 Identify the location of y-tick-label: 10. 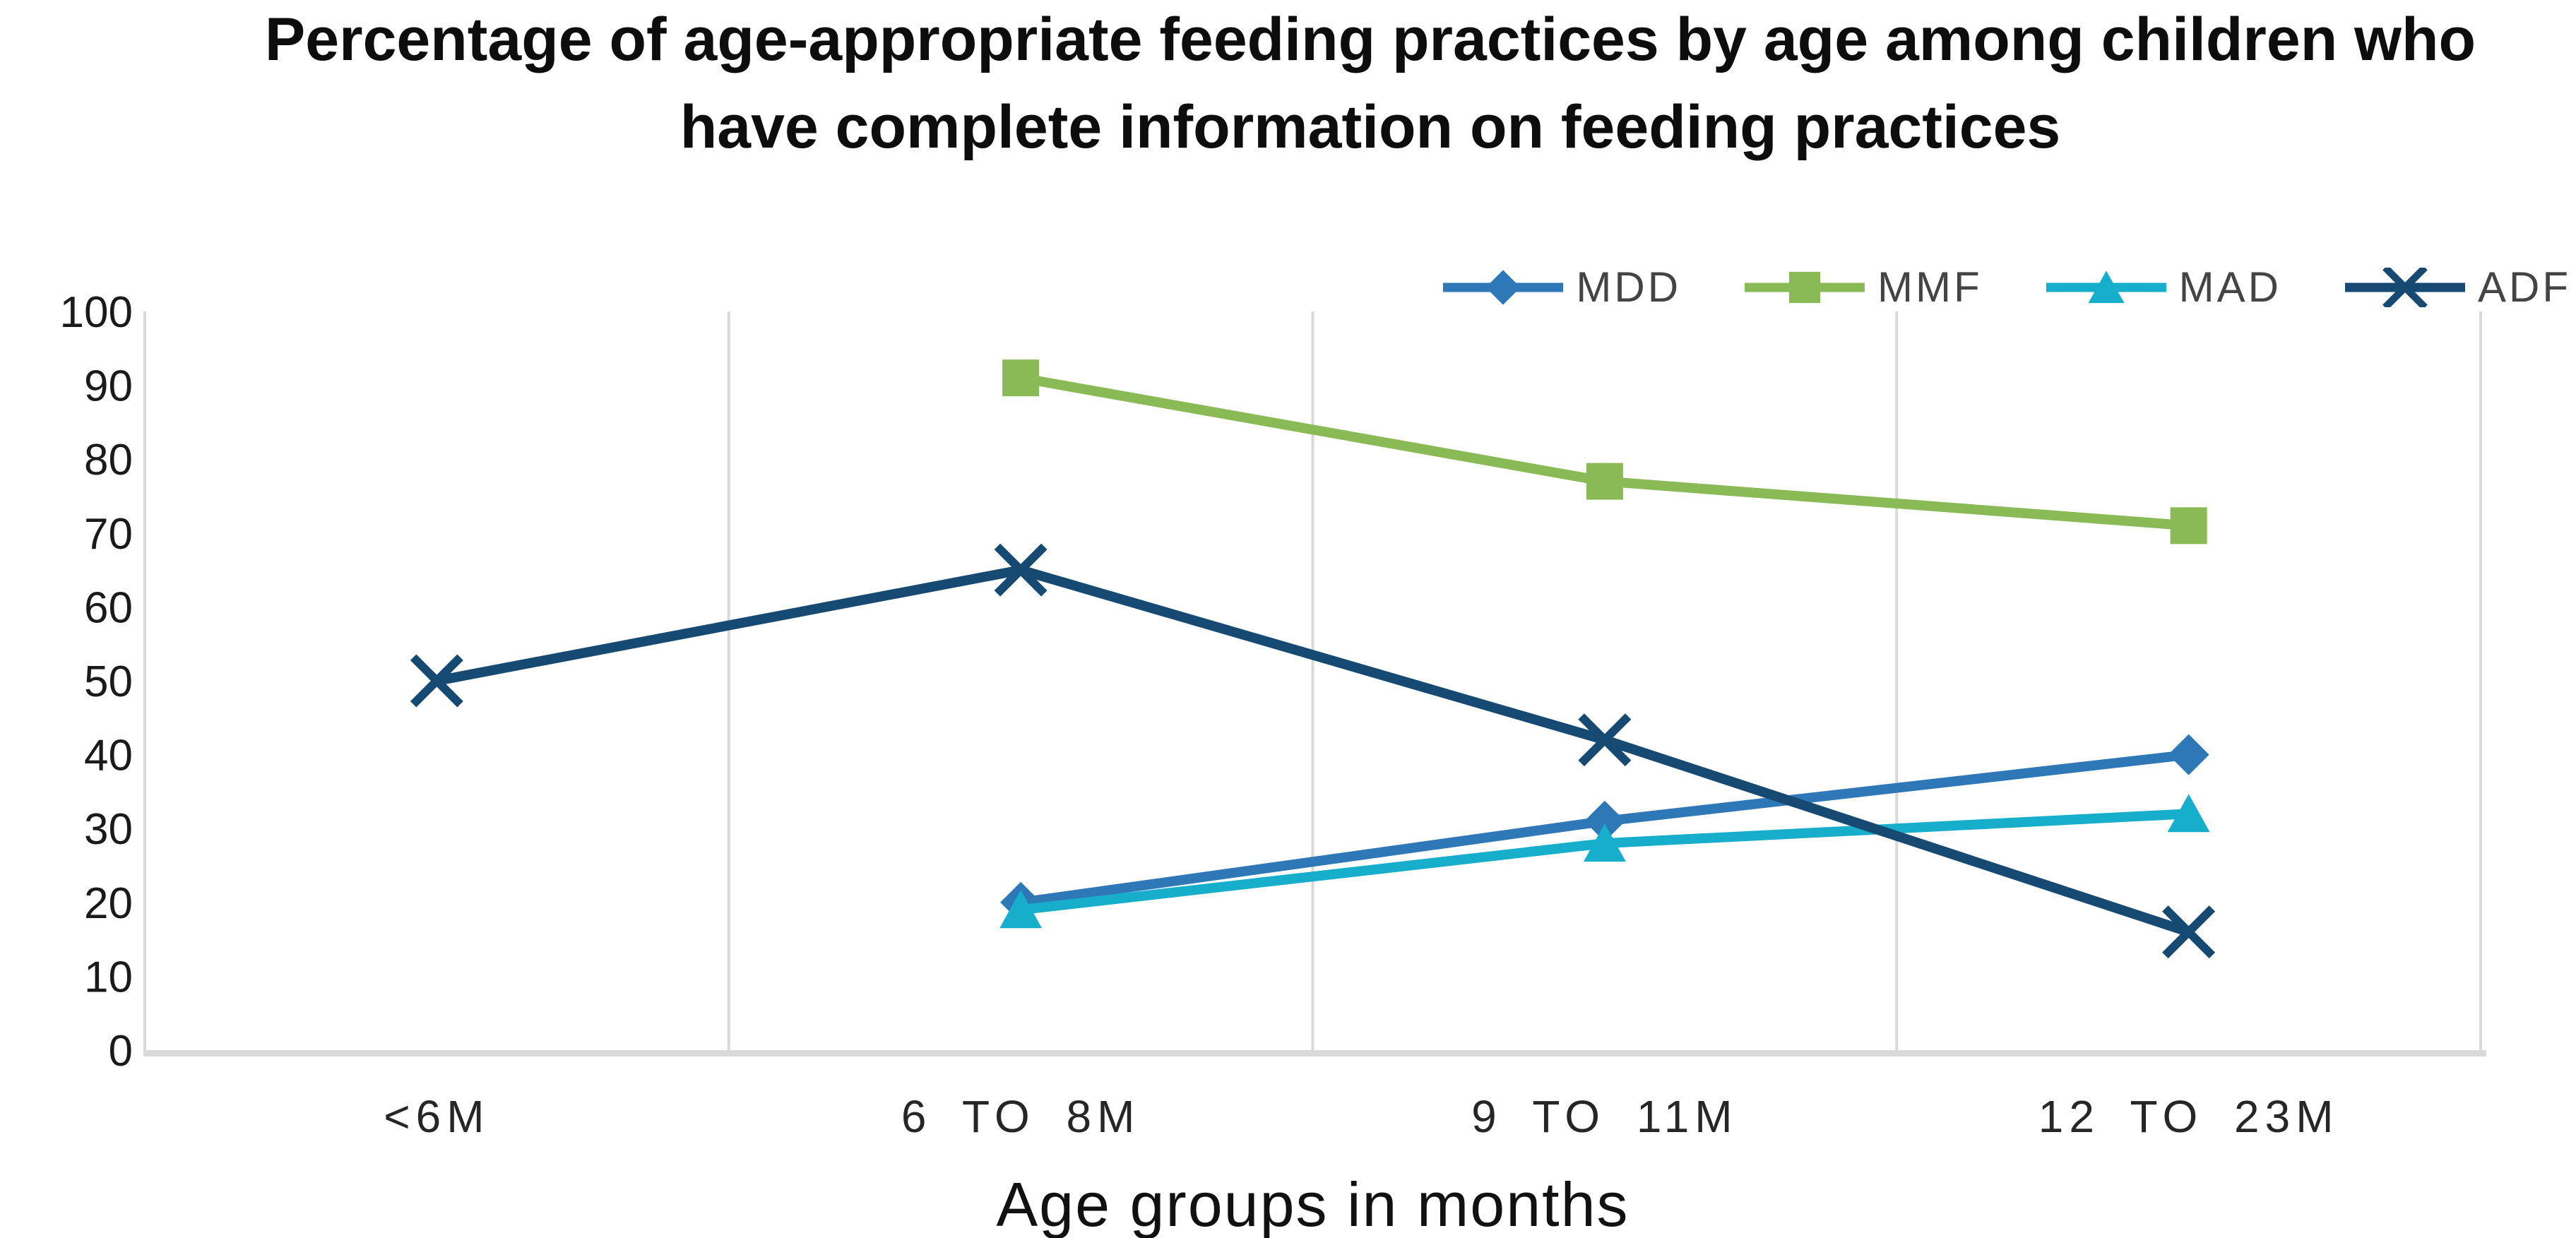
(108, 977).